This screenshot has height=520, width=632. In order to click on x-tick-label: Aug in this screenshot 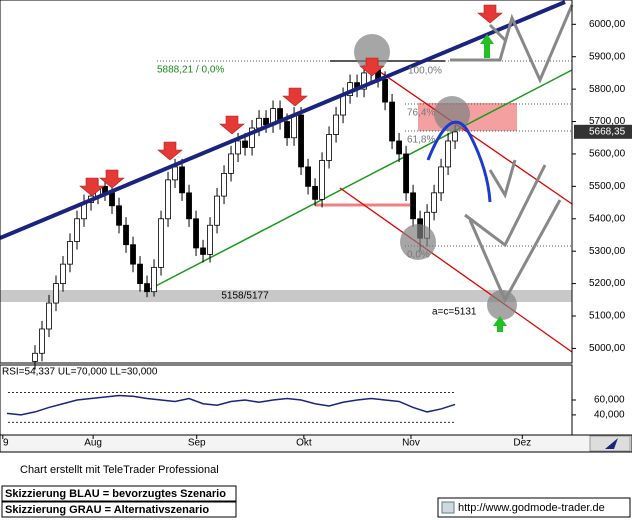, I will do `click(93, 443)`.